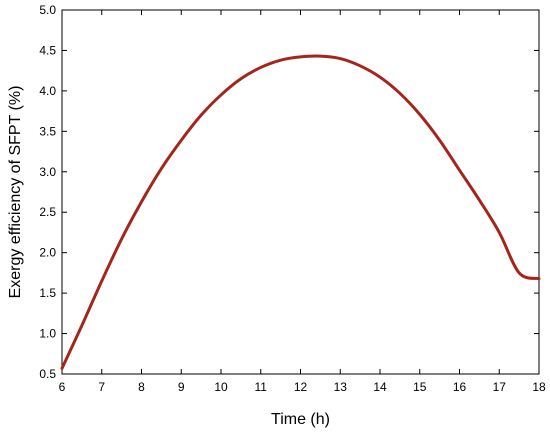 This screenshot has width=550, height=434. What do you see at coordinates (47, 91) in the screenshot?
I see `y-tick-label: 4.0` at bounding box center [47, 91].